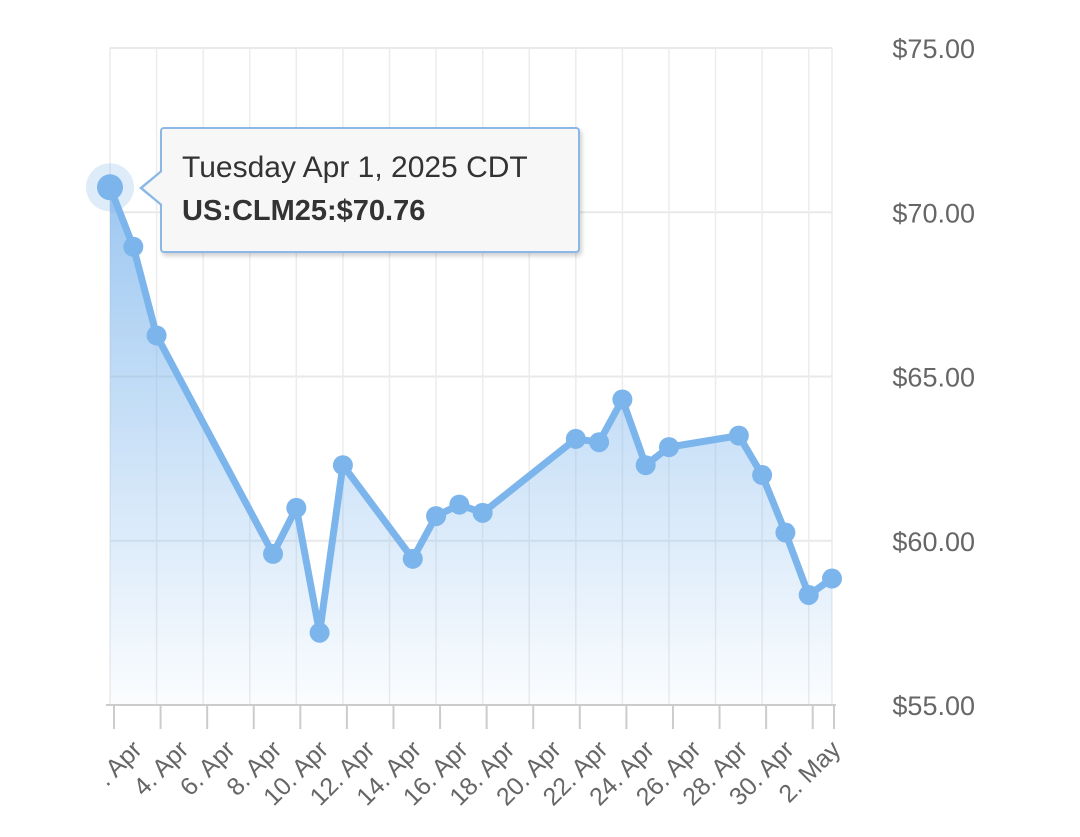 The height and width of the screenshot is (837, 1080). What do you see at coordinates (152, 188) in the screenshot?
I see `tooltip-arrow-fill` at bounding box center [152, 188].